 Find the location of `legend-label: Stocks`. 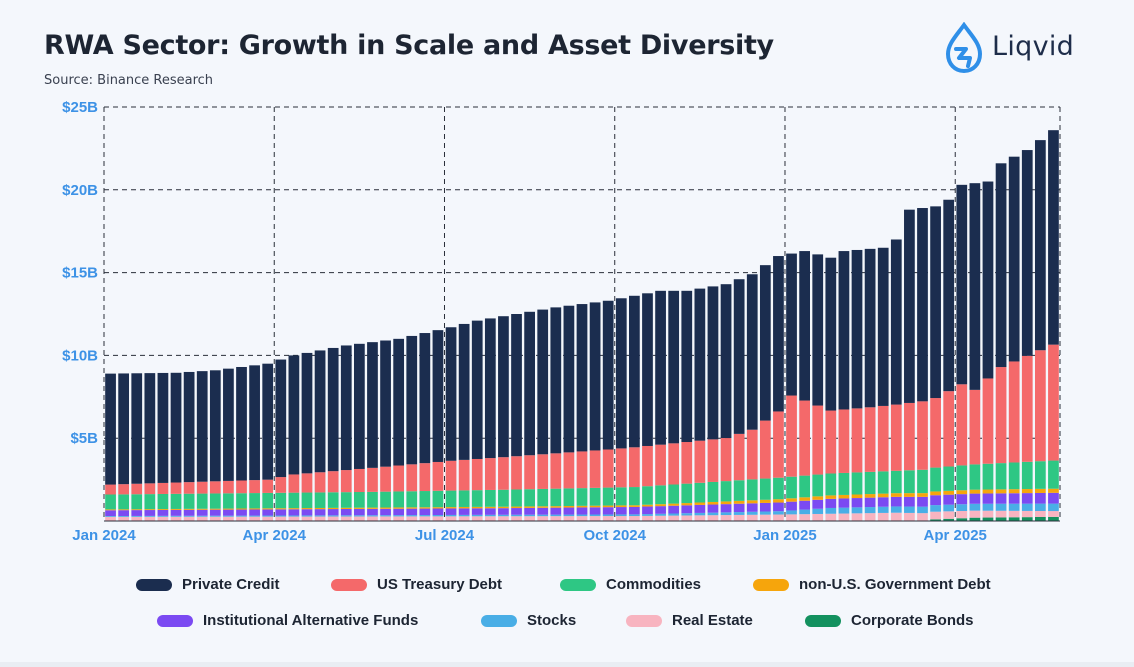

legend-label: Stocks is located at coordinates (552, 620).